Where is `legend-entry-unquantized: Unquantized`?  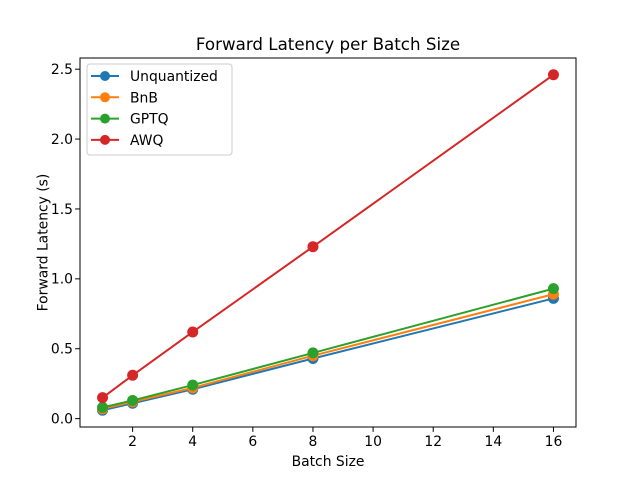
legend-entry-unquantized: Unquantized is located at coordinates (154, 77).